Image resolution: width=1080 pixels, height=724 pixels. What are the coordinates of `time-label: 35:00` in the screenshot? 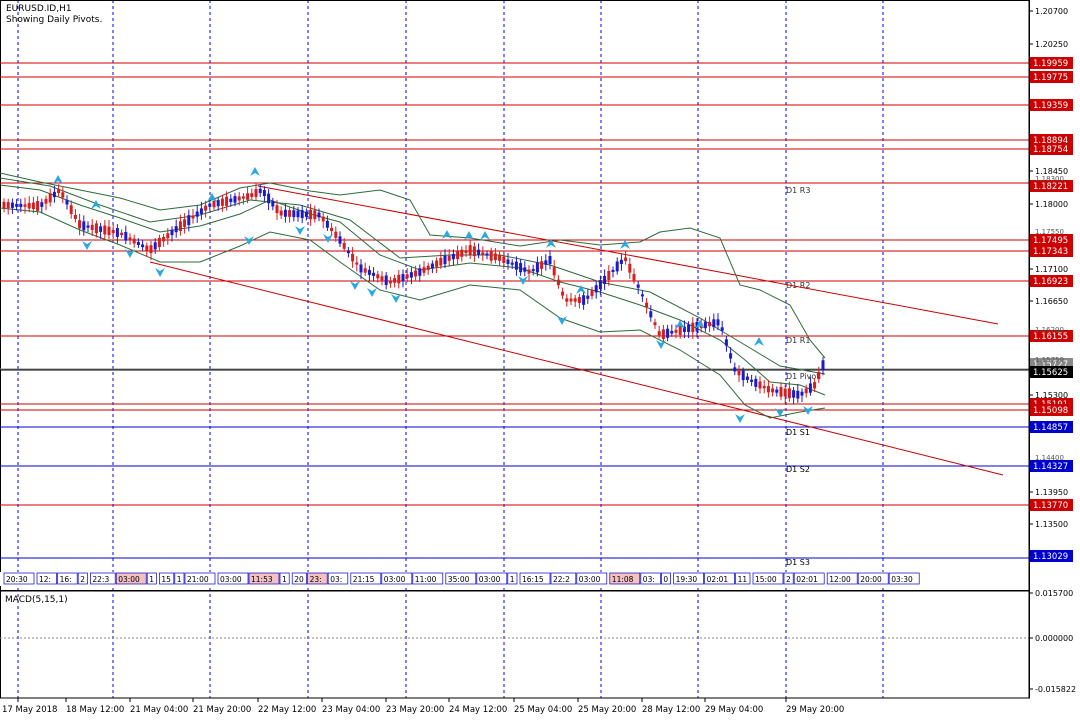 It's located at (459, 579).